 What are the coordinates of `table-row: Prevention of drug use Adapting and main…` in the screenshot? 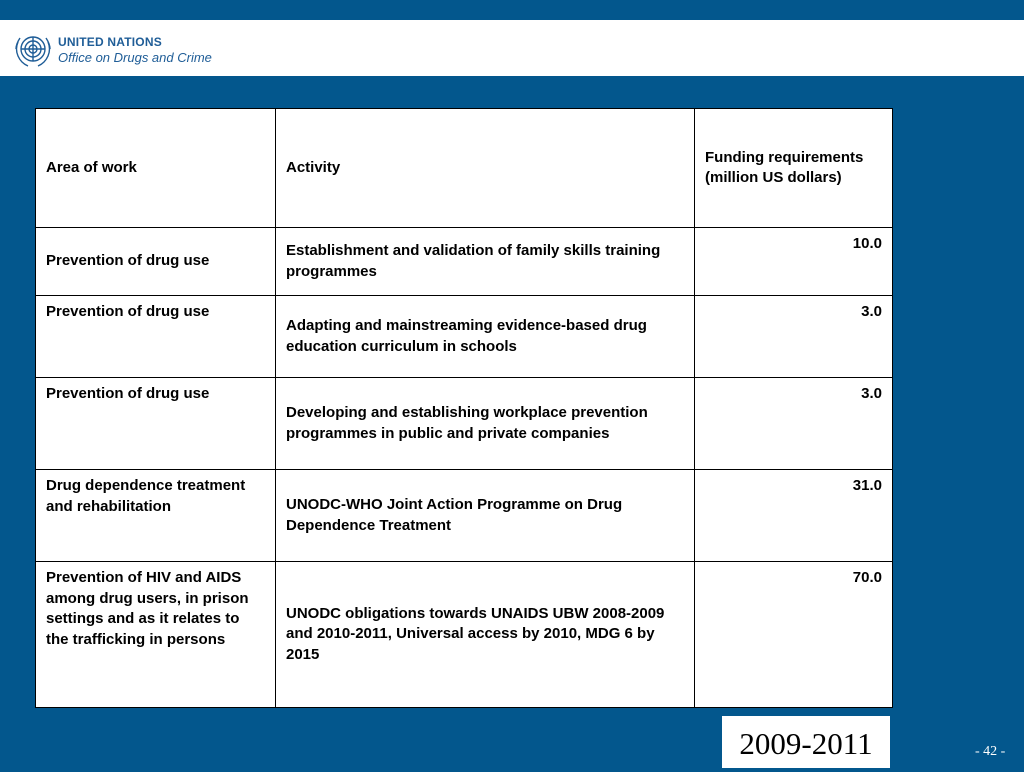 It's located at (464, 336).